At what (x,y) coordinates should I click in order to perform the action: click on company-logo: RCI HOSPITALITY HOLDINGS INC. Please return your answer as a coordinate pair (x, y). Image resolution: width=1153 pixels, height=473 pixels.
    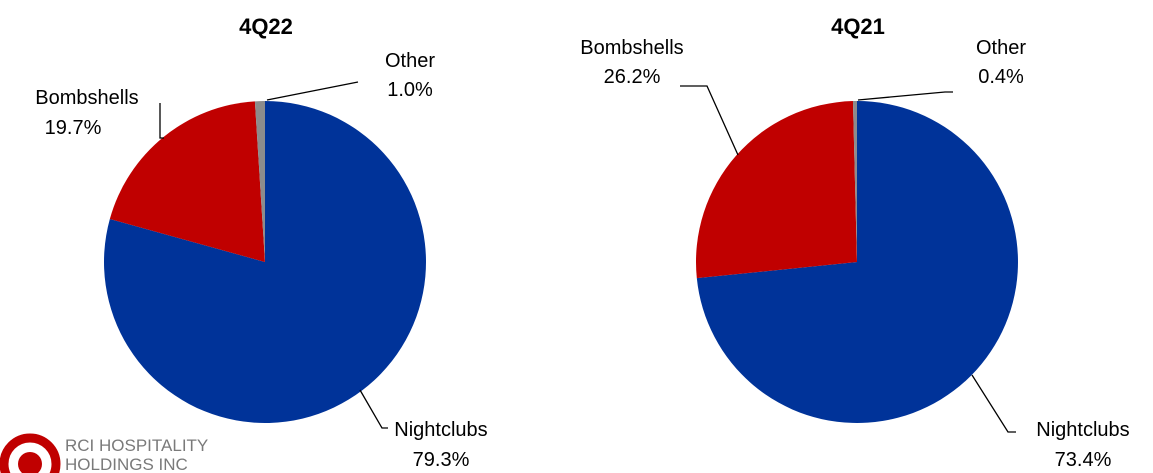
    Looking at the image, I should click on (130, 445).